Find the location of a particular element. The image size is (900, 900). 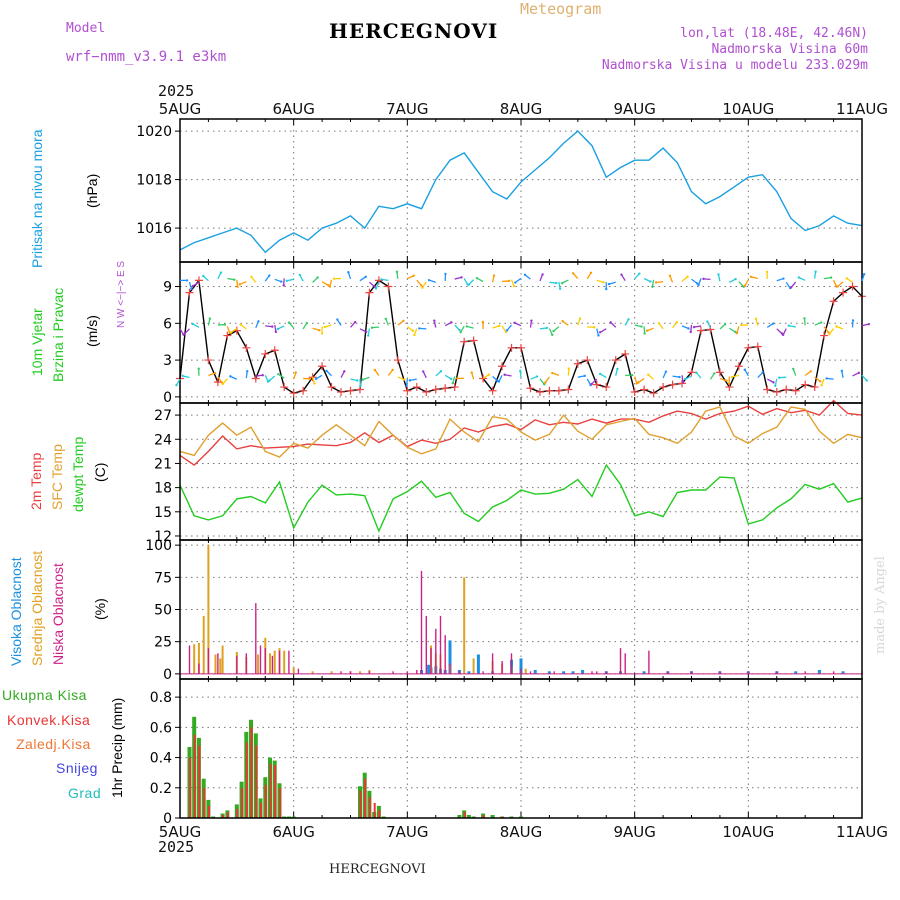

xtick-label-bottom: 11AUG is located at coordinates (862, 832).